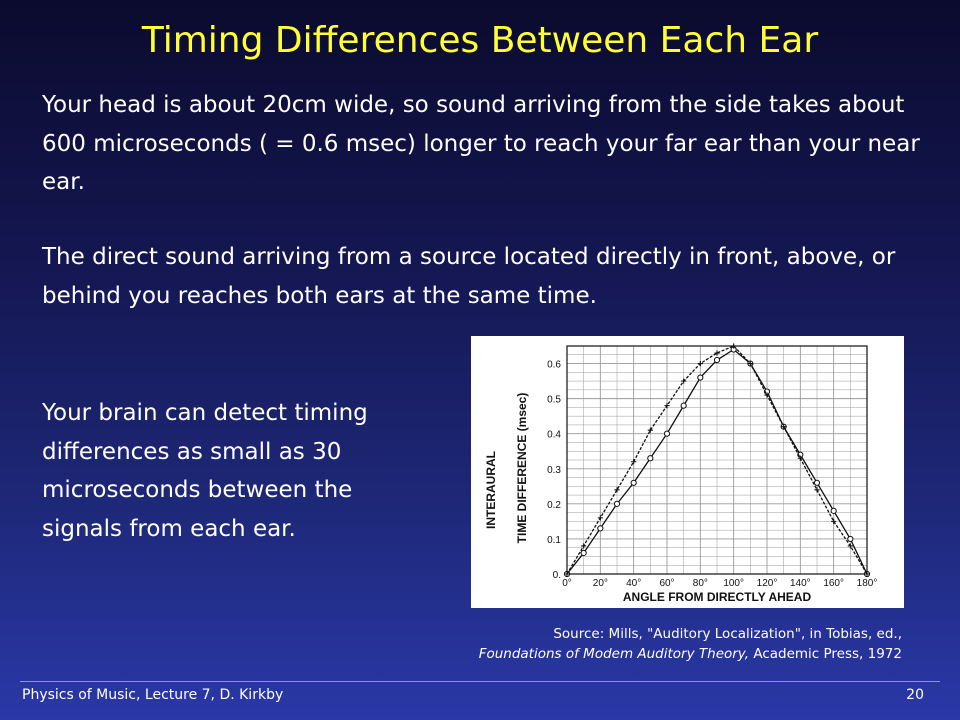  What do you see at coordinates (733, 583) in the screenshot?
I see `x-tick-label: 100°` at bounding box center [733, 583].